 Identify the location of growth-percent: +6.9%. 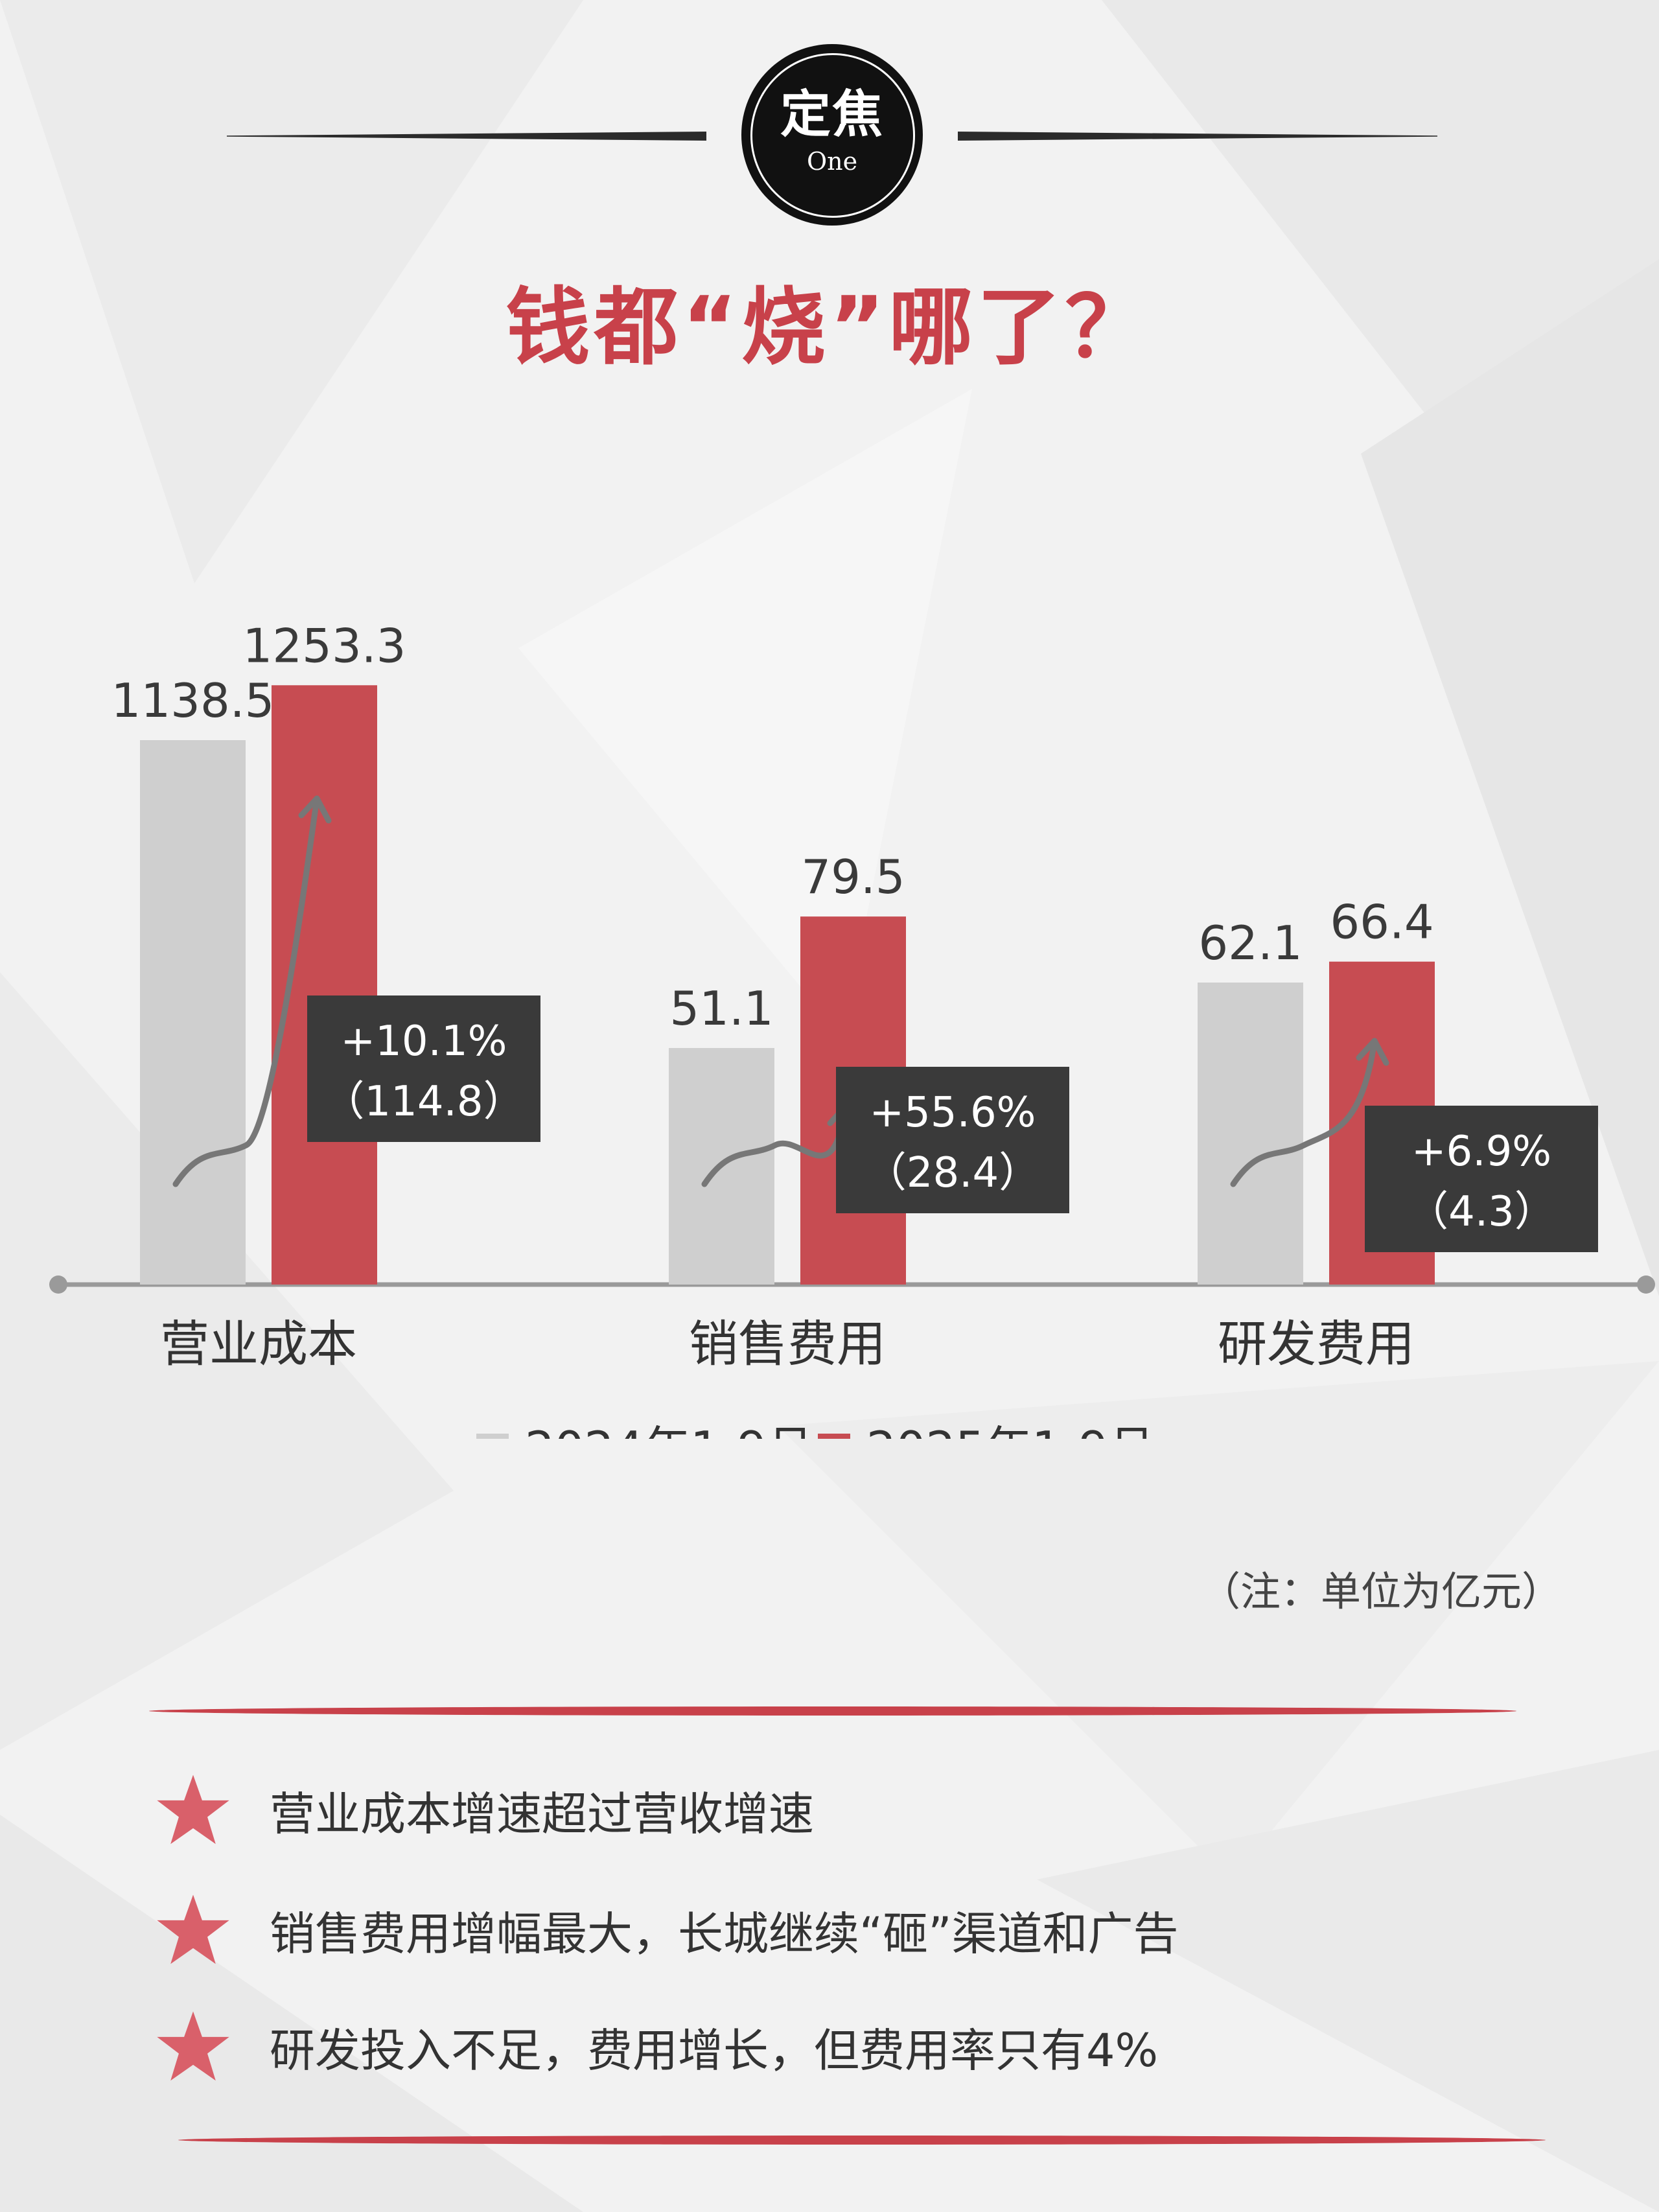
(1481, 1152).